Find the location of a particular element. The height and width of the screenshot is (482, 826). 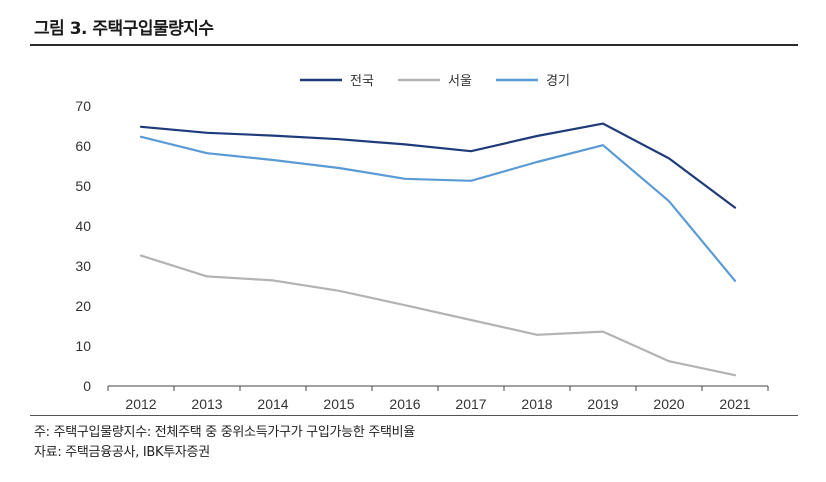

legend-label: 서울 is located at coordinates (460, 81).